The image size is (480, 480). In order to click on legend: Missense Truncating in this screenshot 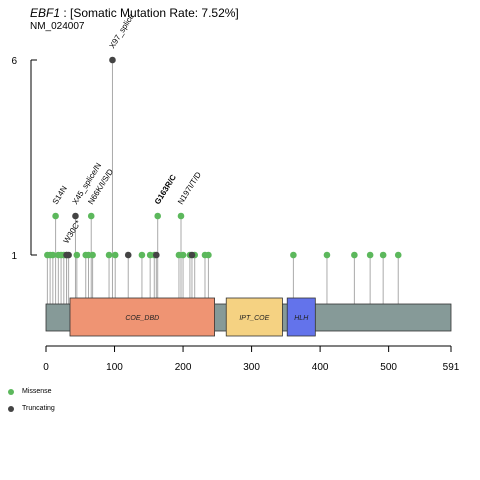, I will do `click(31, 400)`.